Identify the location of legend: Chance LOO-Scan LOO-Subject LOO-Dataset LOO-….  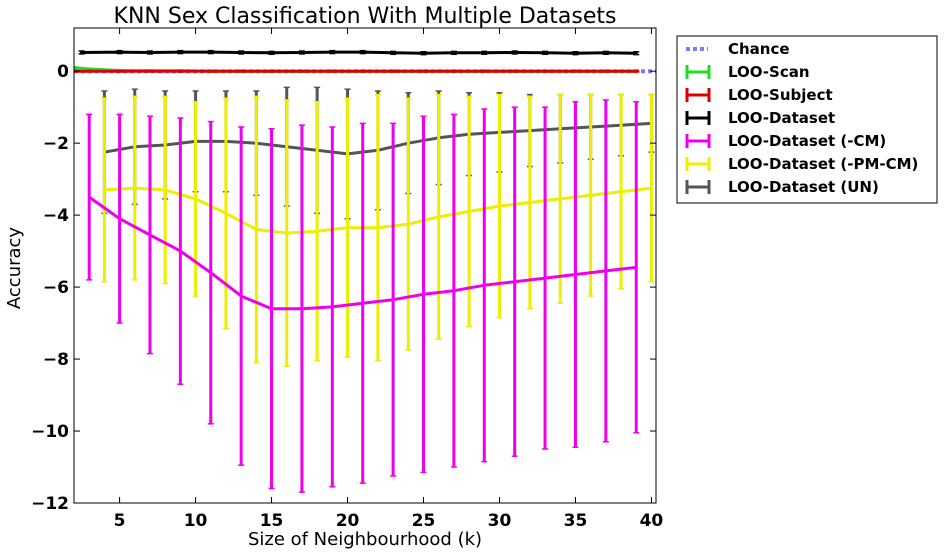
(807, 119).